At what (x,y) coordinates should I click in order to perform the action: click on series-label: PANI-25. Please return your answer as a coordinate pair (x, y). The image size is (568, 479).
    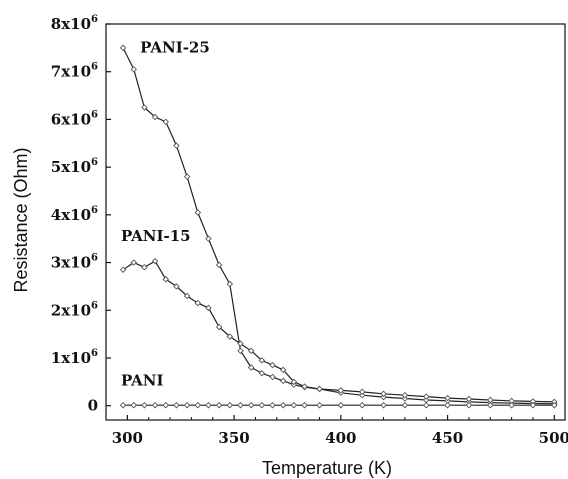
    Looking at the image, I should click on (175, 48).